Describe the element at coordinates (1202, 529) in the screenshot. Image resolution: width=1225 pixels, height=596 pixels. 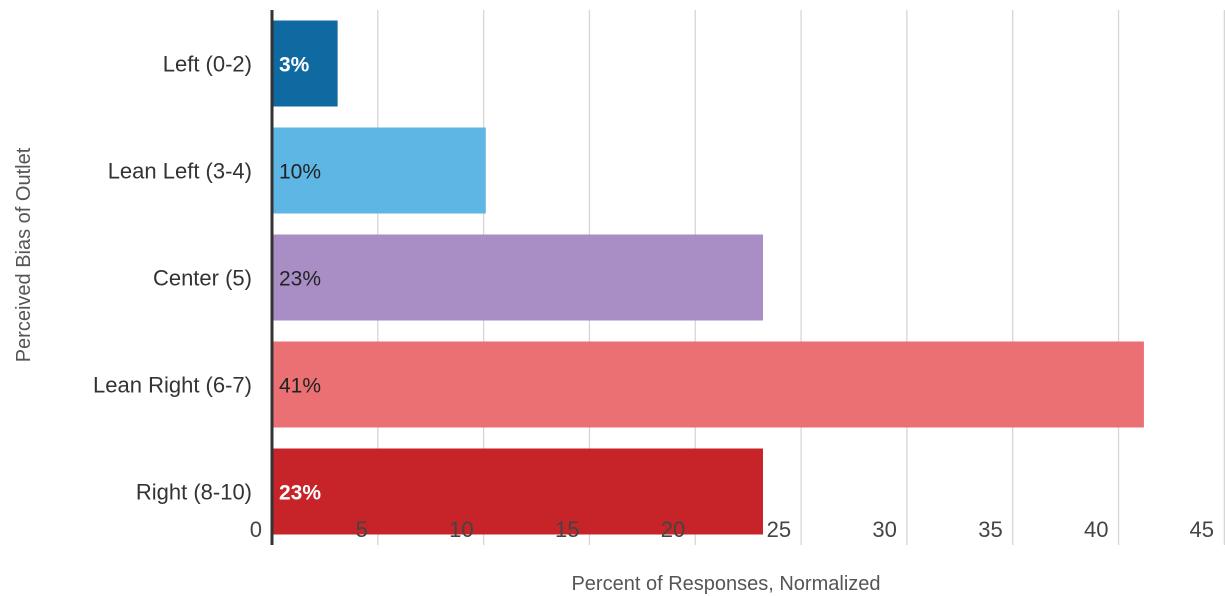
I see `x-tick-label: 45` at that location.